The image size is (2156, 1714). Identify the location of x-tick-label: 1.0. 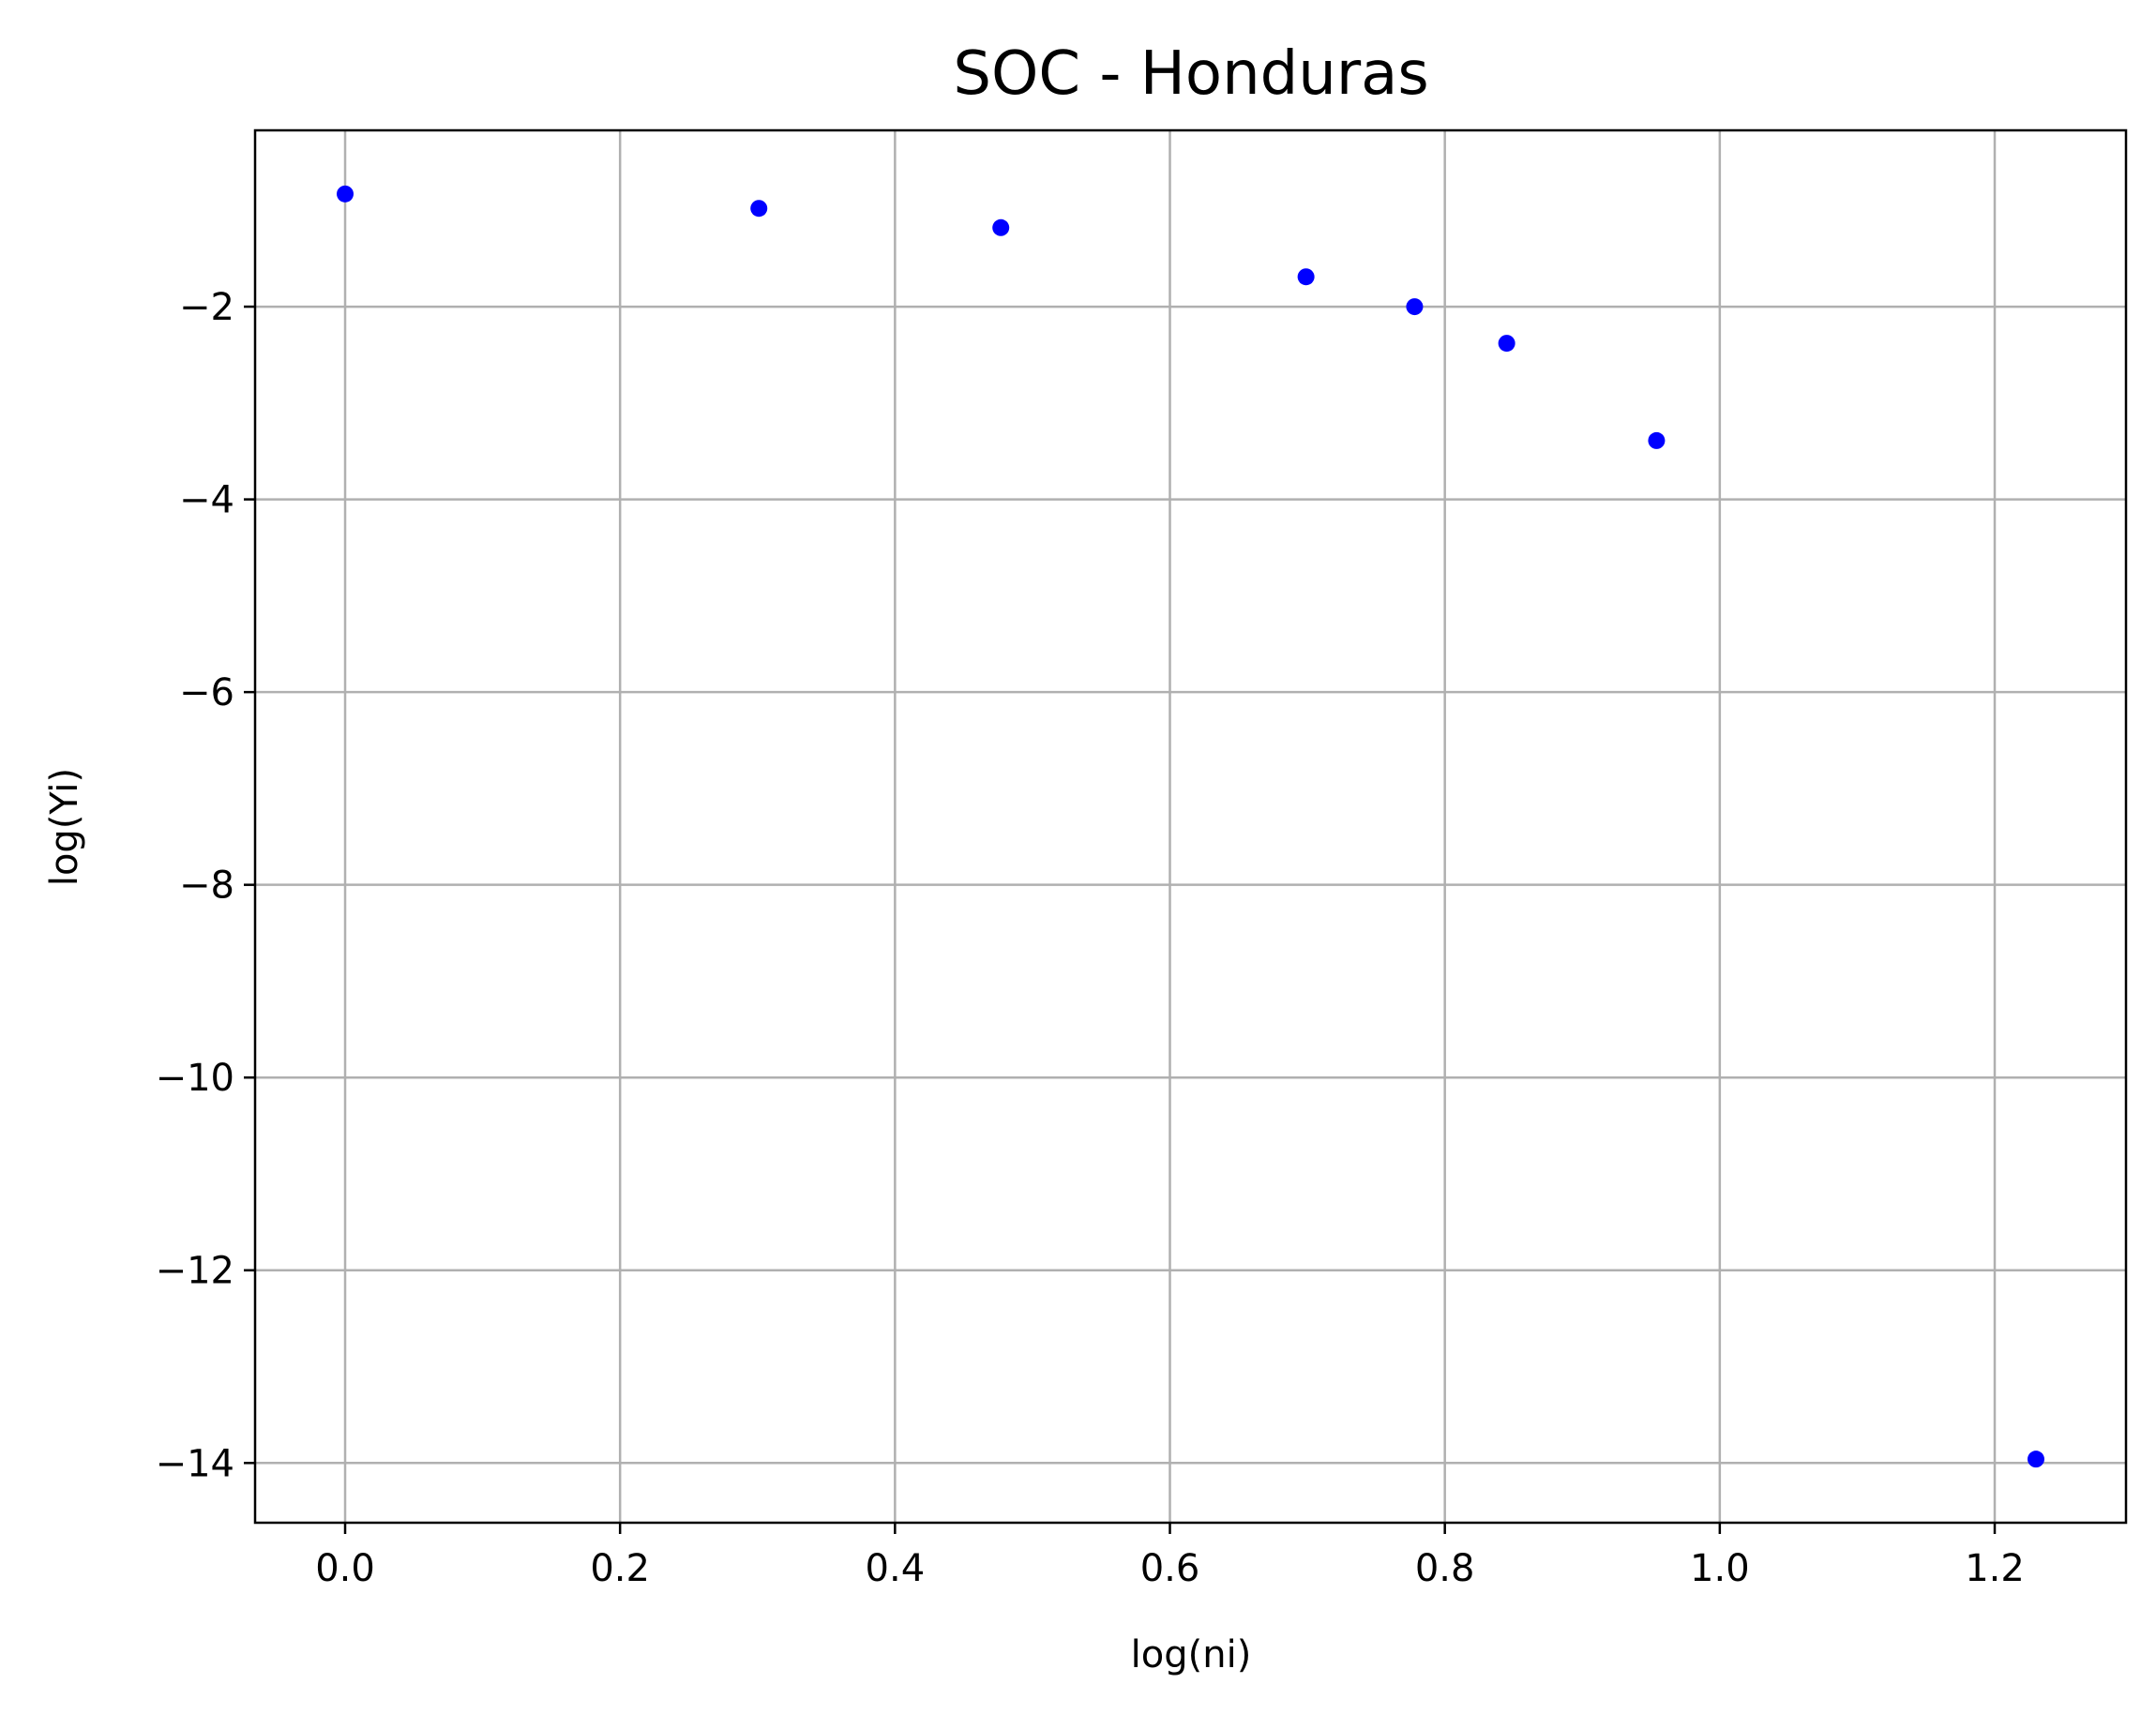
(1720, 1569).